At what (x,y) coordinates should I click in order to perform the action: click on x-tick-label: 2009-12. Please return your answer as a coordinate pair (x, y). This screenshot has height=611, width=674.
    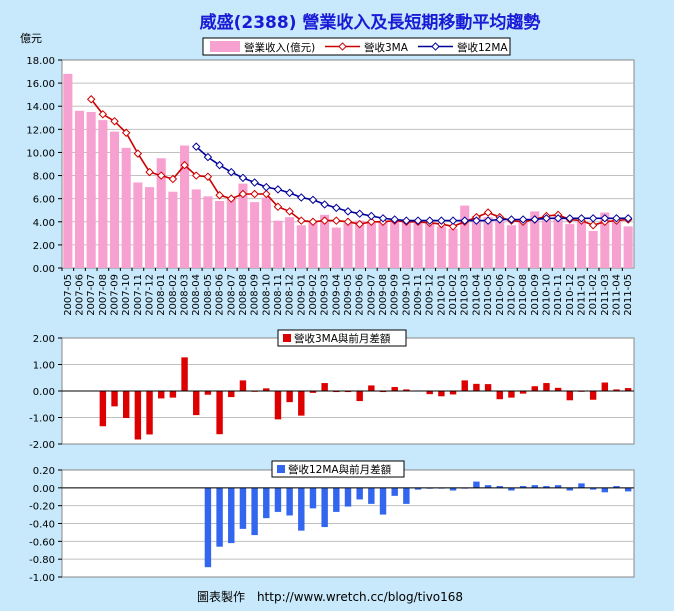
    Looking at the image, I should click on (430, 295).